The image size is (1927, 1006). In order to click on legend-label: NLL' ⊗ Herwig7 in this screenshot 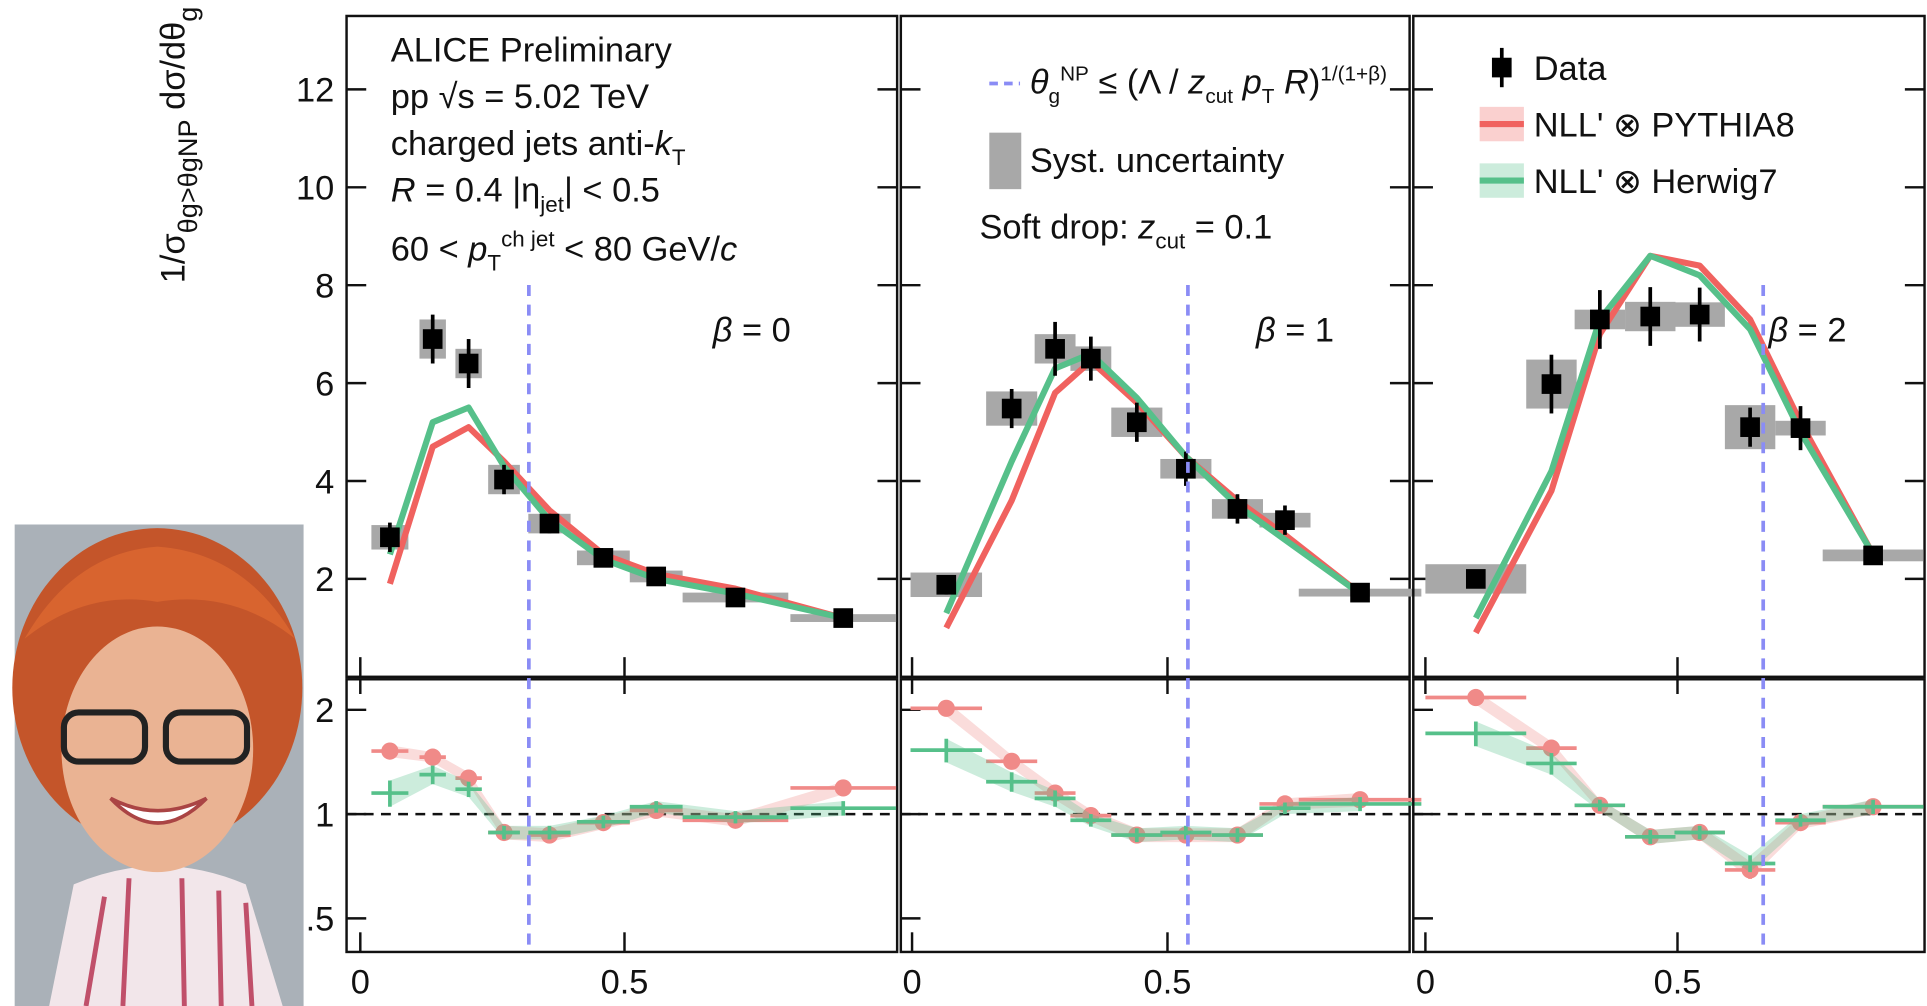, I will do `click(1656, 182)`.